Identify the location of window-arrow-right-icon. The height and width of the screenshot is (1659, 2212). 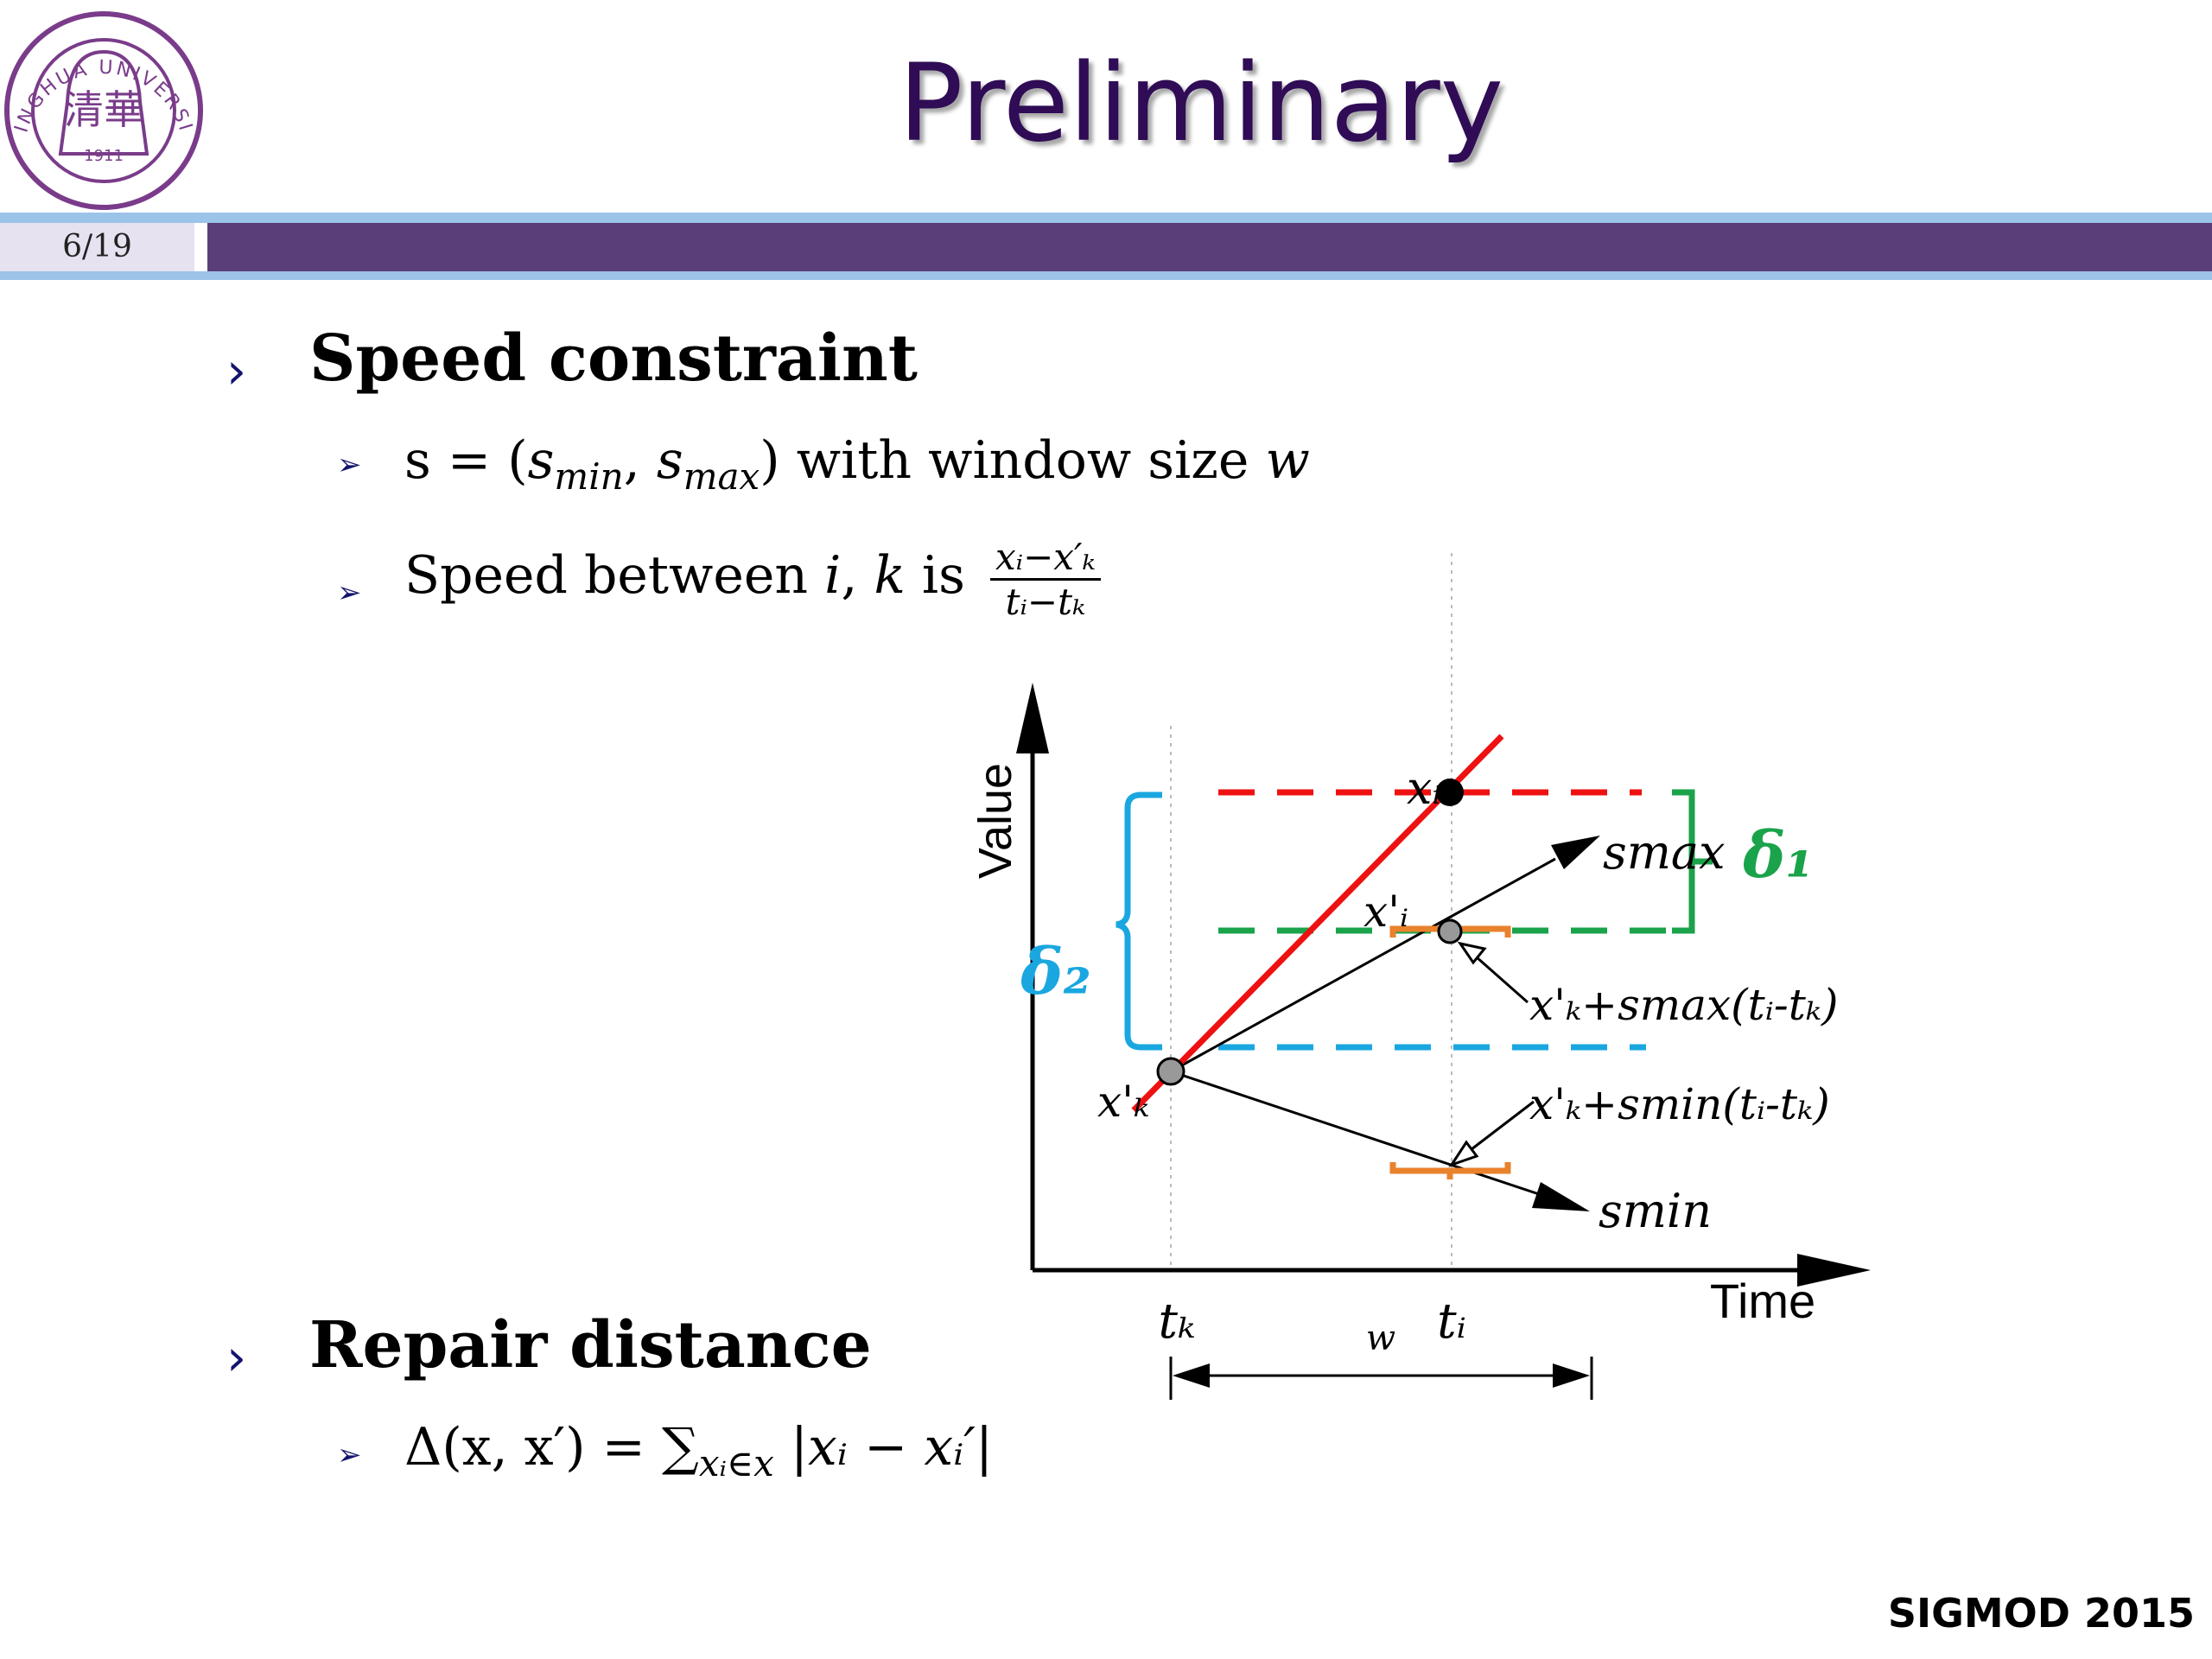
(1571, 1375).